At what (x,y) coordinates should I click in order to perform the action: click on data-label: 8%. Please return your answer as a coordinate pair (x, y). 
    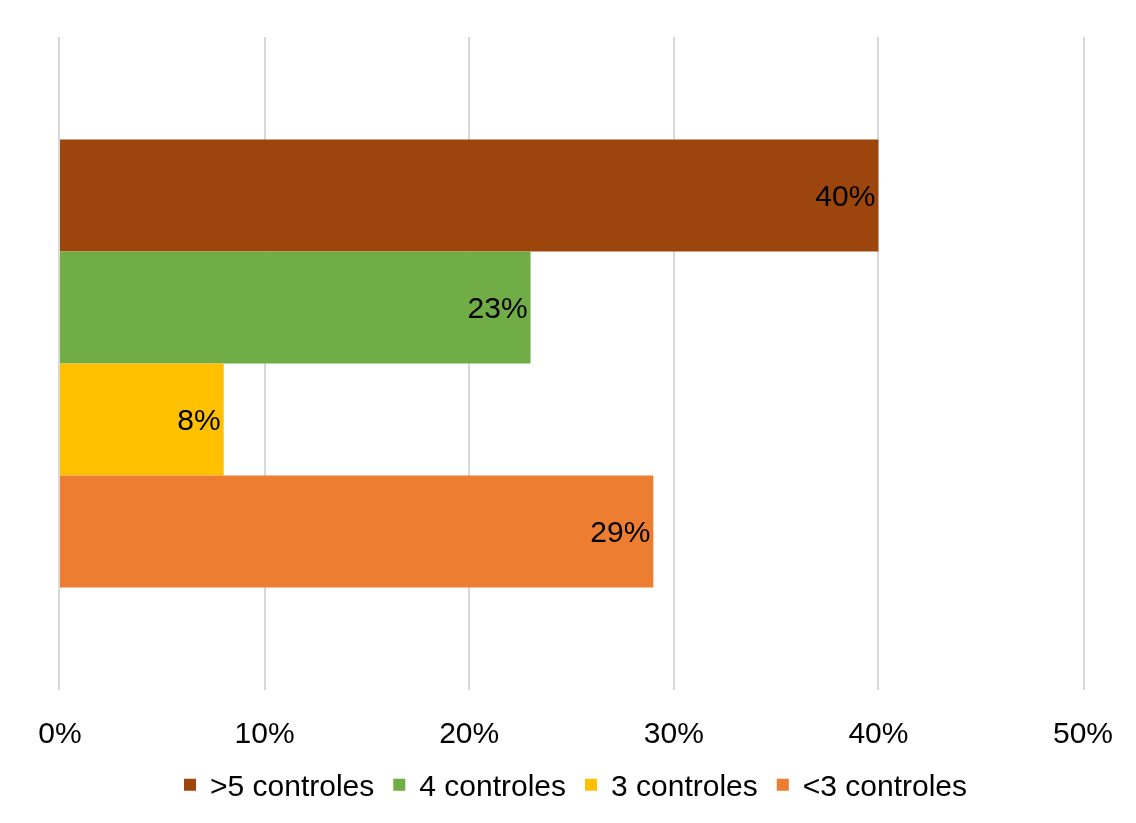
    Looking at the image, I should click on (199, 419).